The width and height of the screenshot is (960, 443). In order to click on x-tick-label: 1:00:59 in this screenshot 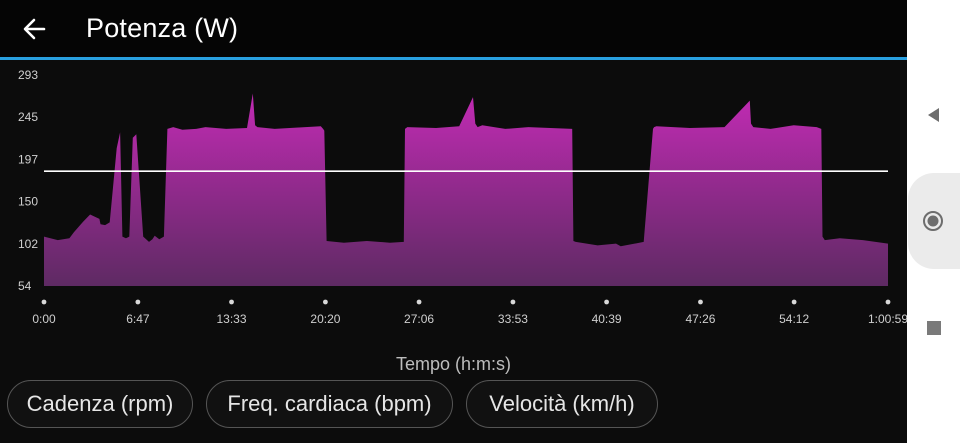, I will do `click(887, 319)`.